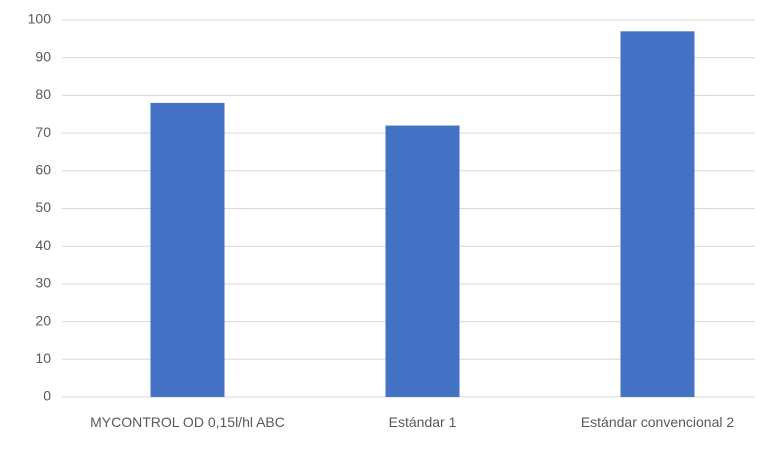 Image resolution: width=763 pixels, height=454 pixels. What do you see at coordinates (43, 170) in the screenshot?
I see `y-tick-label: 60` at bounding box center [43, 170].